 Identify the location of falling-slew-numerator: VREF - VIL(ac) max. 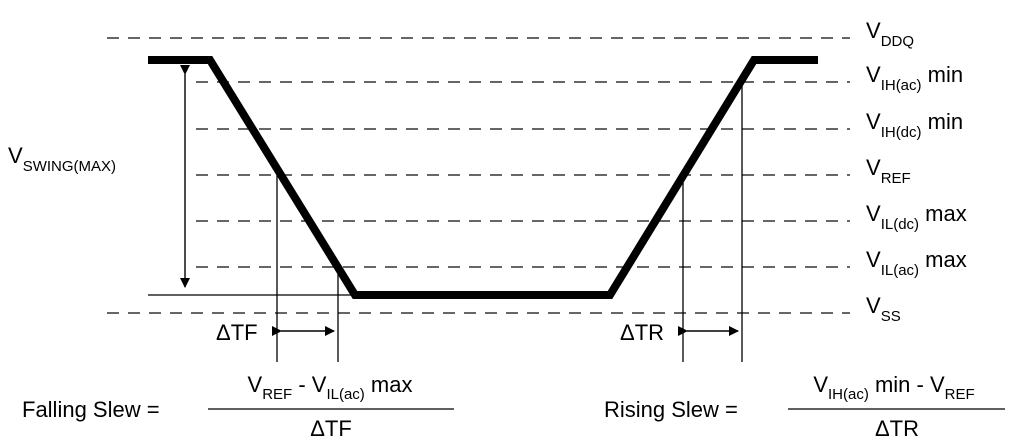
(330, 387).